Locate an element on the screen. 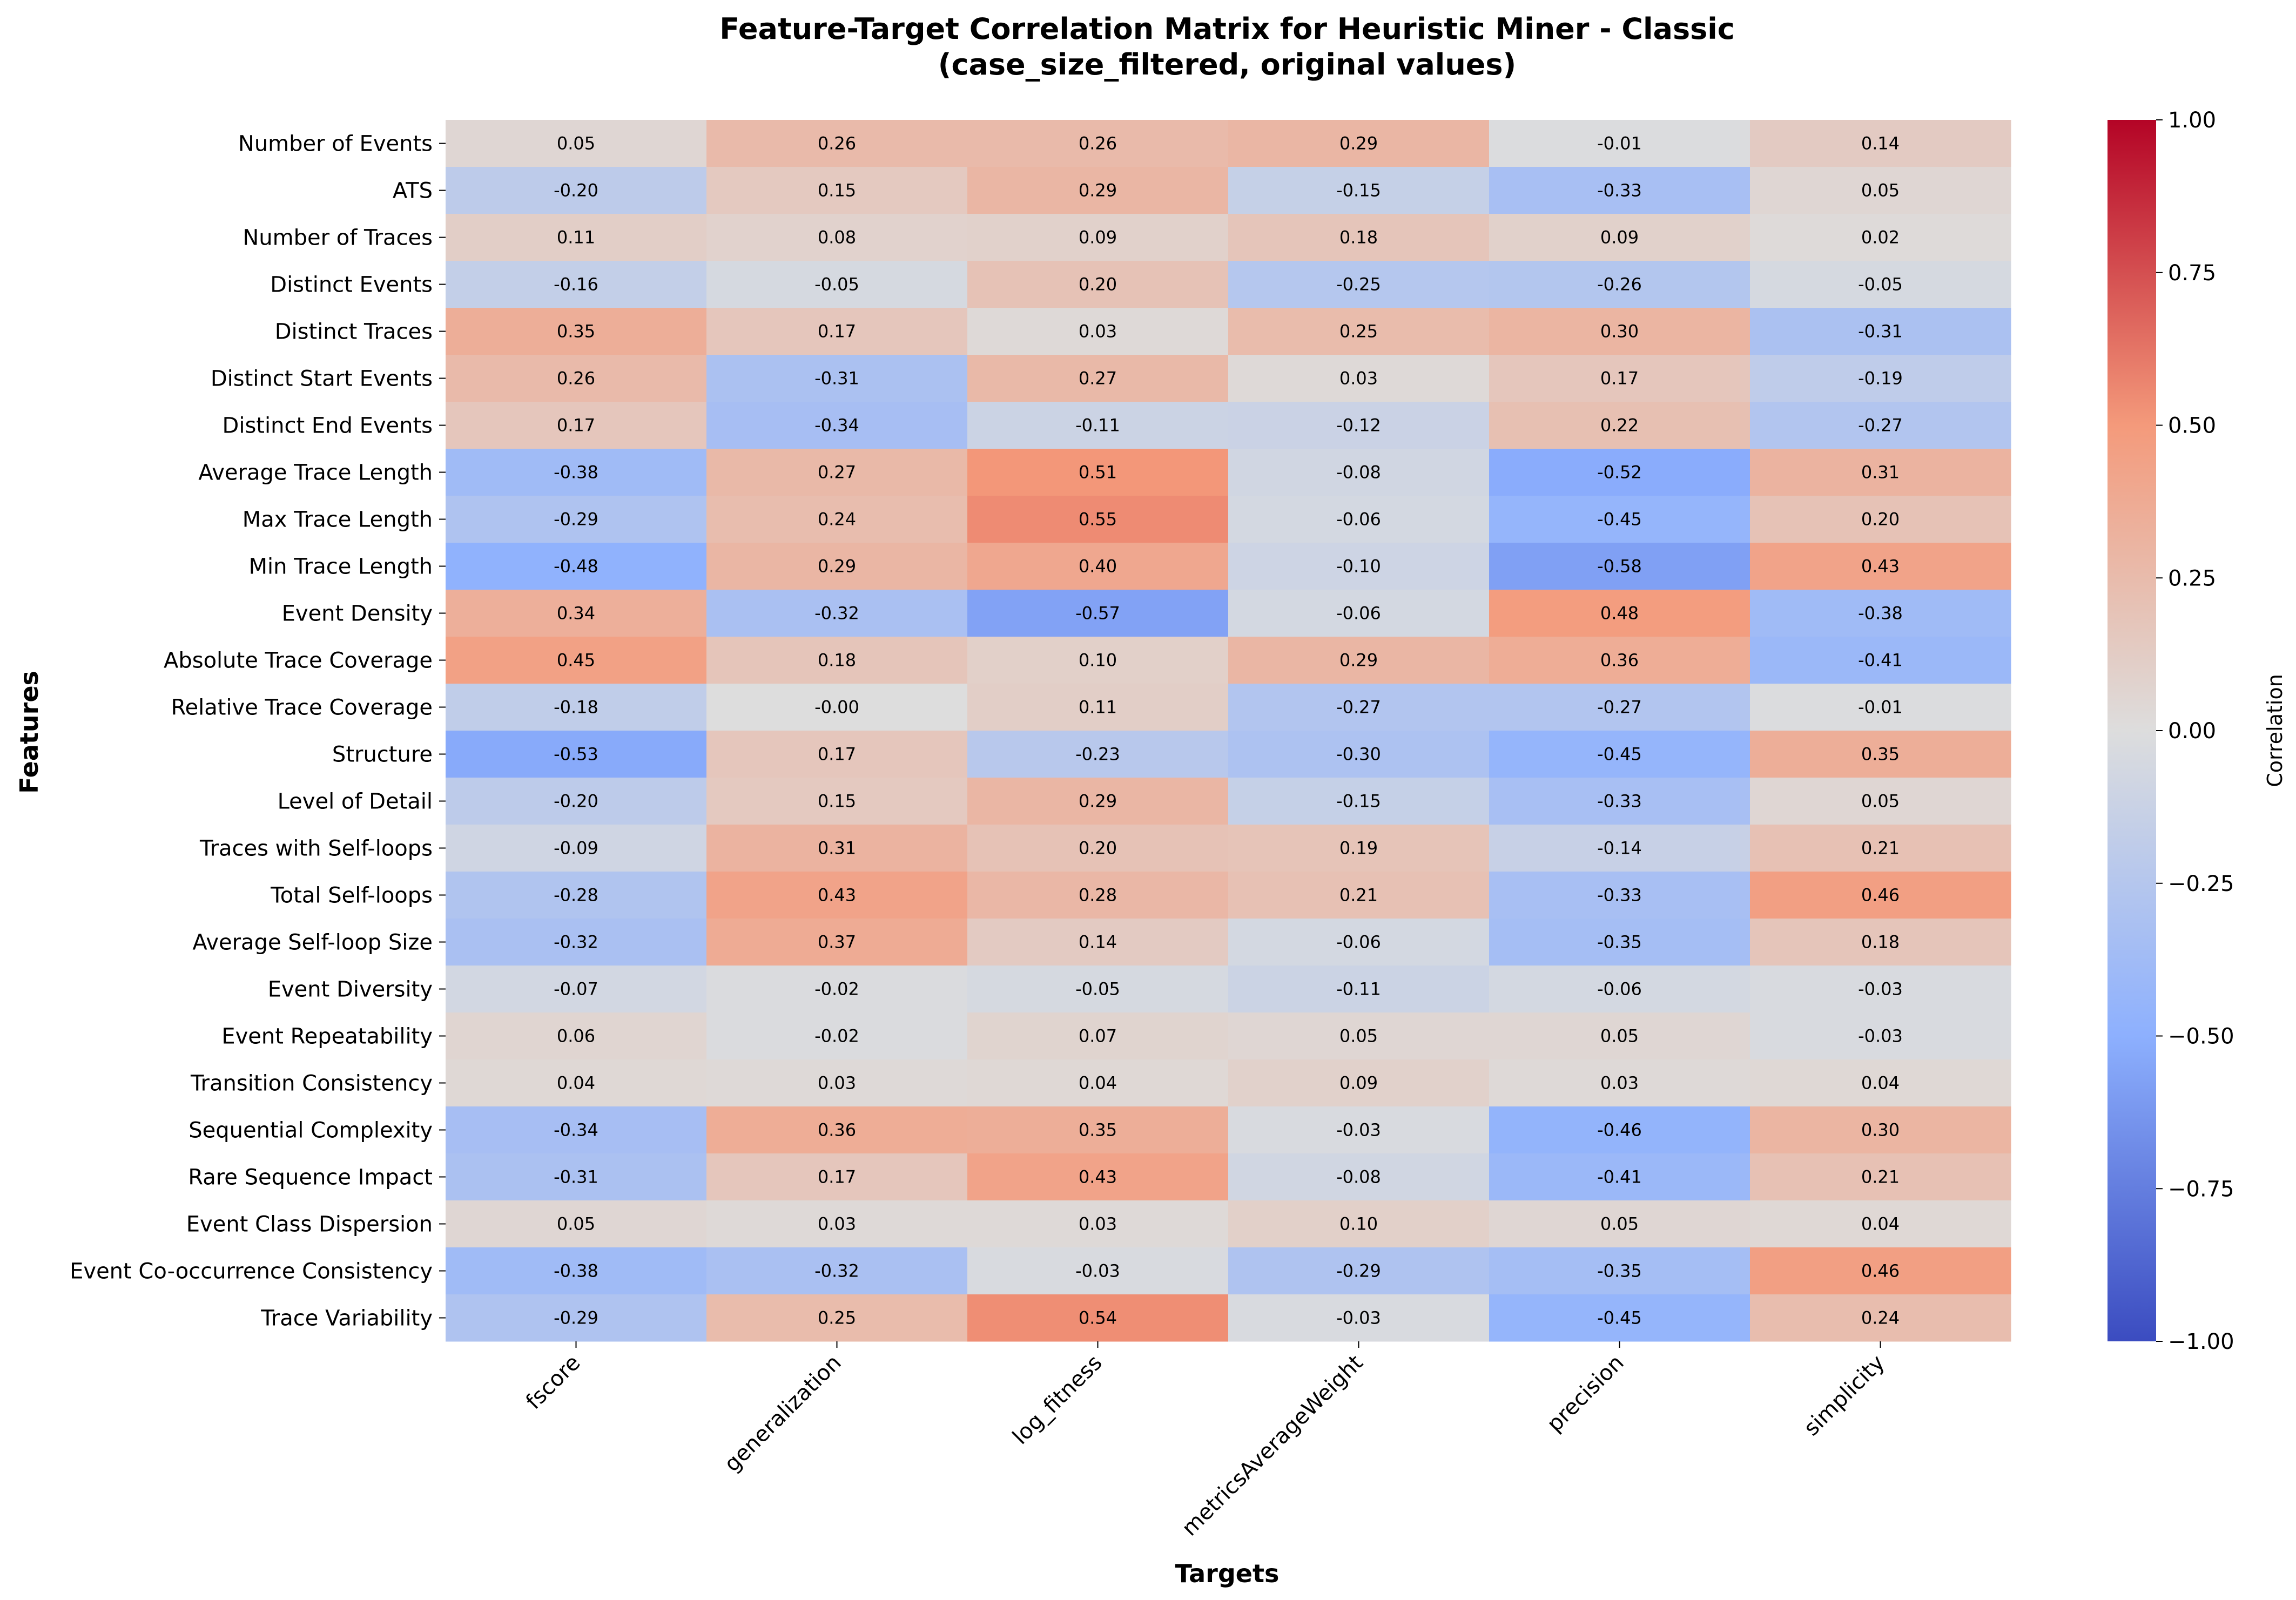  cell-value-label: 0.26 is located at coordinates (576, 378).